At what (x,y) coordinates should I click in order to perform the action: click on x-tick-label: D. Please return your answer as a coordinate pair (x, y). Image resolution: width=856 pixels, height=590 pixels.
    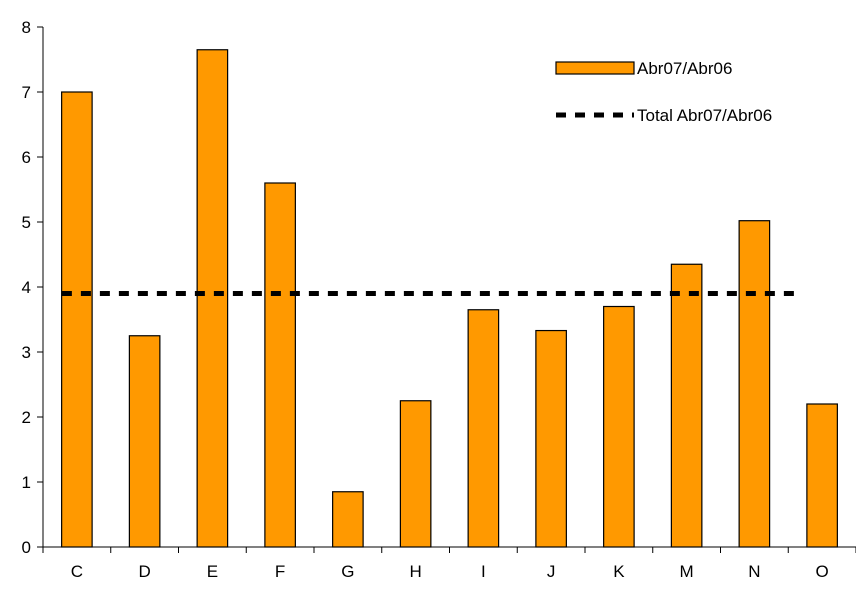
    Looking at the image, I should click on (144, 571).